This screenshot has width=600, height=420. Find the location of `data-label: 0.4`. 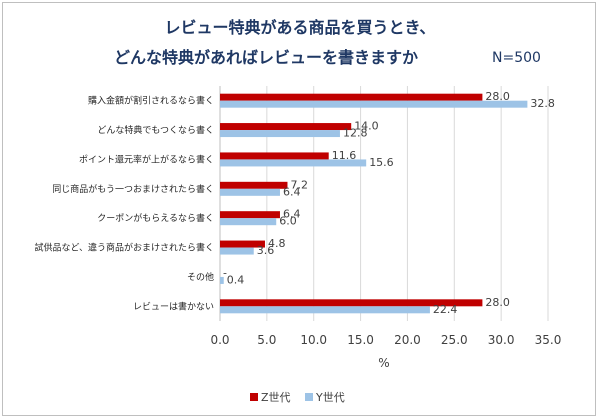

data-label: 0.4 is located at coordinates (236, 279).